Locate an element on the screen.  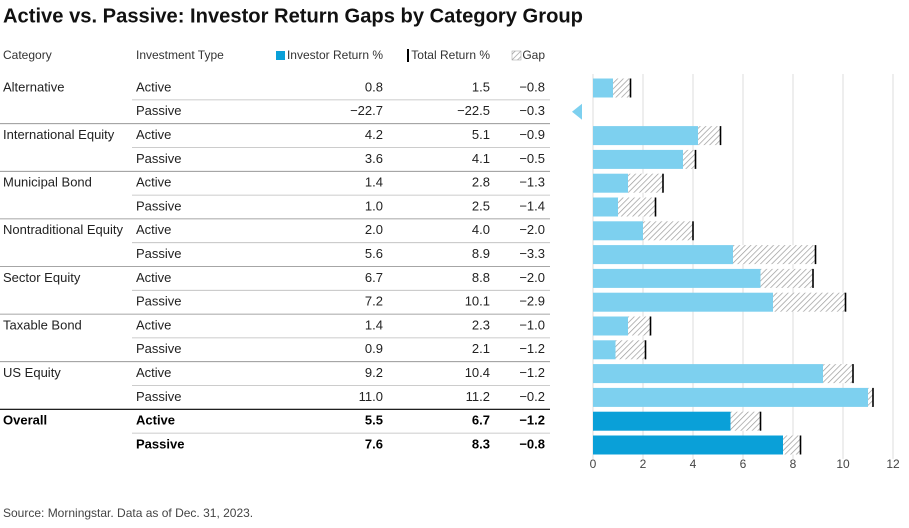
x-tick-label: 6 is located at coordinates (743, 464).